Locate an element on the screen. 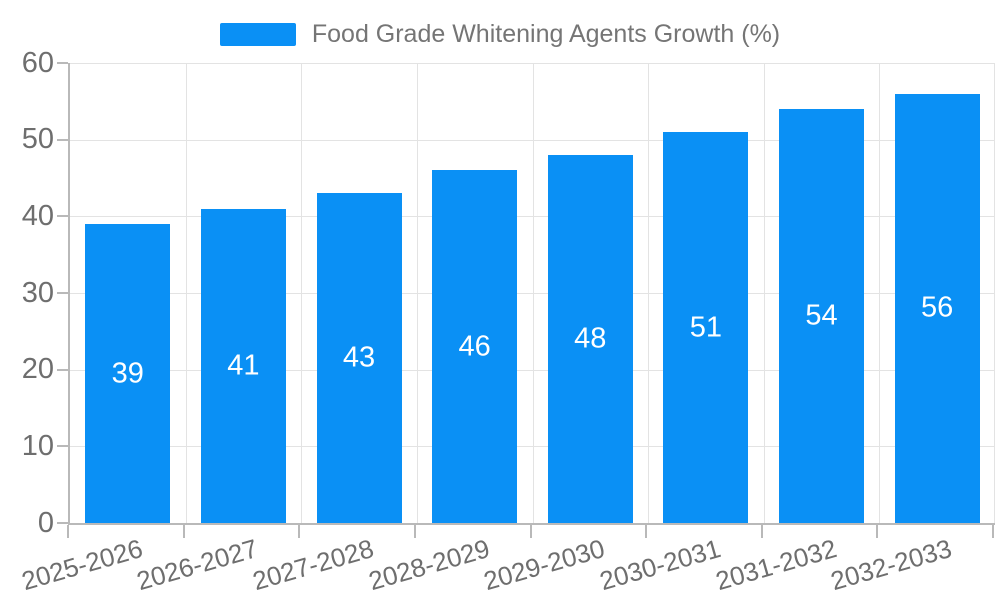 The image size is (1000, 600). bar-value-label: 39 is located at coordinates (127, 373).